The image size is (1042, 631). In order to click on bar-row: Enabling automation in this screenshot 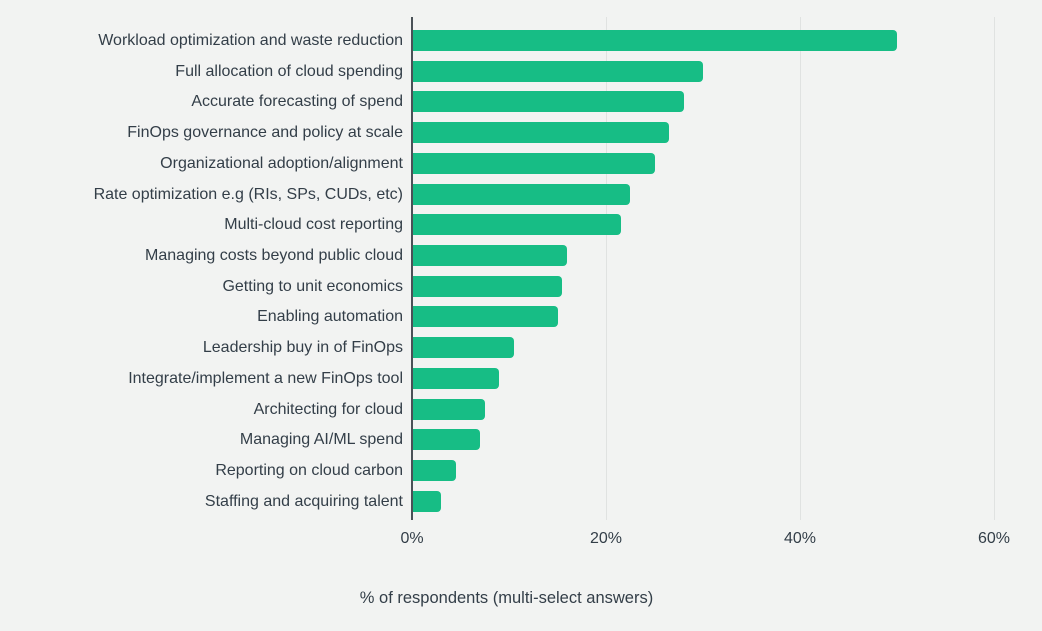, I will do `click(279, 317)`.